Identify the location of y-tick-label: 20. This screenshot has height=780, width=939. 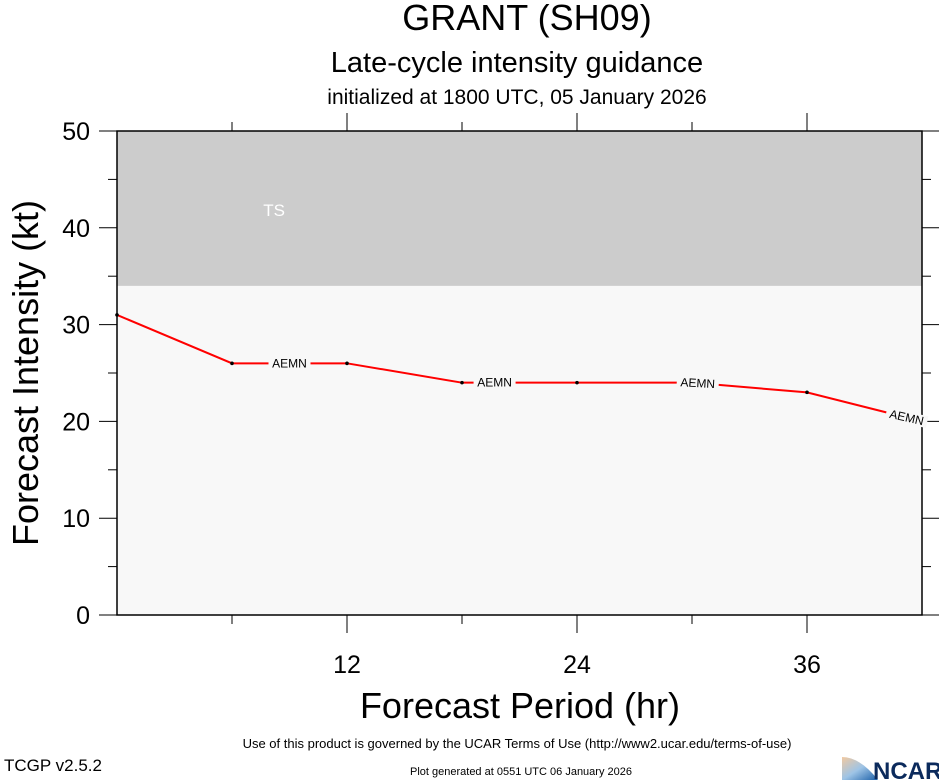
(76, 422).